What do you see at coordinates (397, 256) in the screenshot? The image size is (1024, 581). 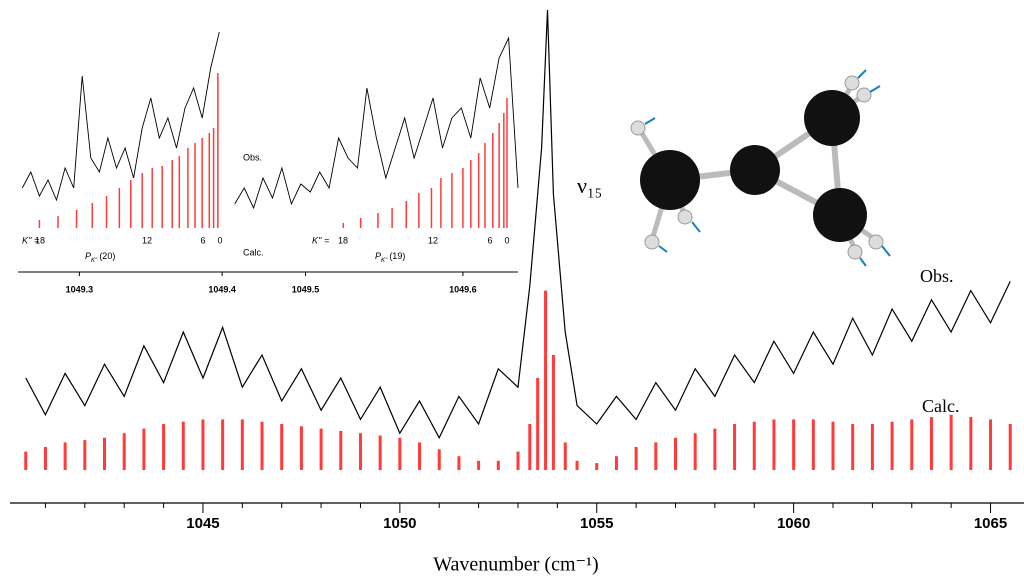 I see `branch-j: (19)` at bounding box center [397, 256].